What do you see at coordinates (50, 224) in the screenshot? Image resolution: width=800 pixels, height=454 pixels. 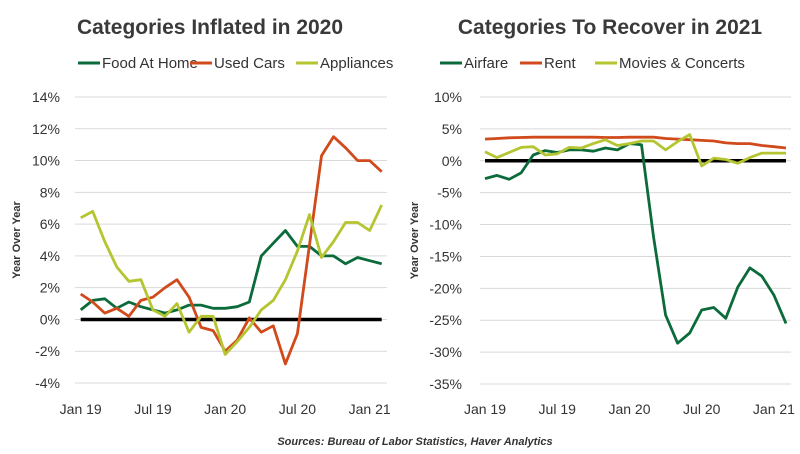 I see `y-tick-label: 6%` at bounding box center [50, 224].